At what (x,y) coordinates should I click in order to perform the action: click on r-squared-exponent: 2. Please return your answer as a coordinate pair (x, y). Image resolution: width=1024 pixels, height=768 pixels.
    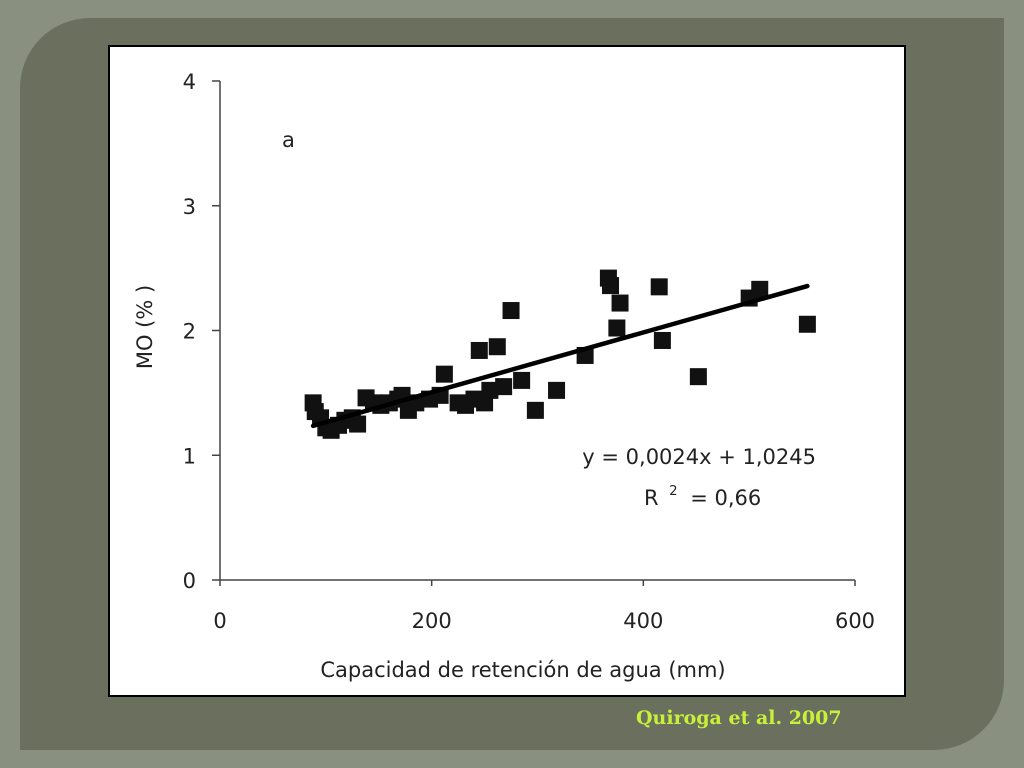
    Looking at the image, I should click on (673, 491).